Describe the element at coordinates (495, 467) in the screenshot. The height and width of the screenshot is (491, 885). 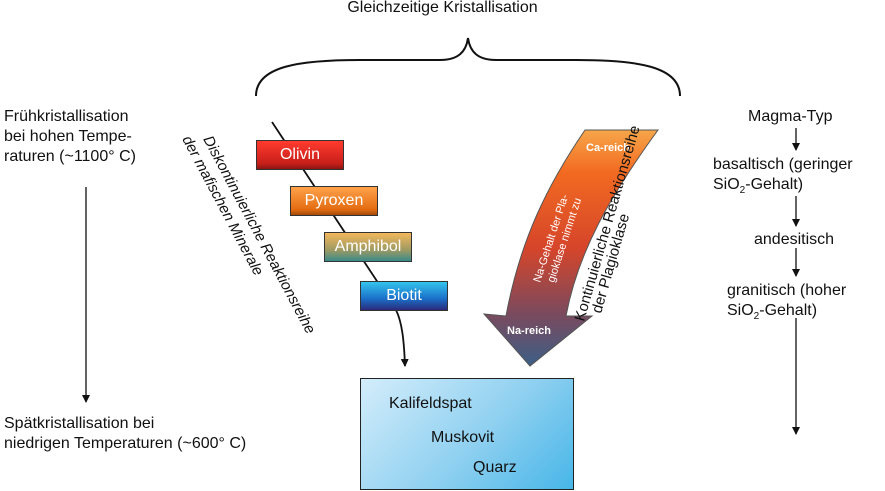
I see `mineral-quarz: Quarz` at that location.